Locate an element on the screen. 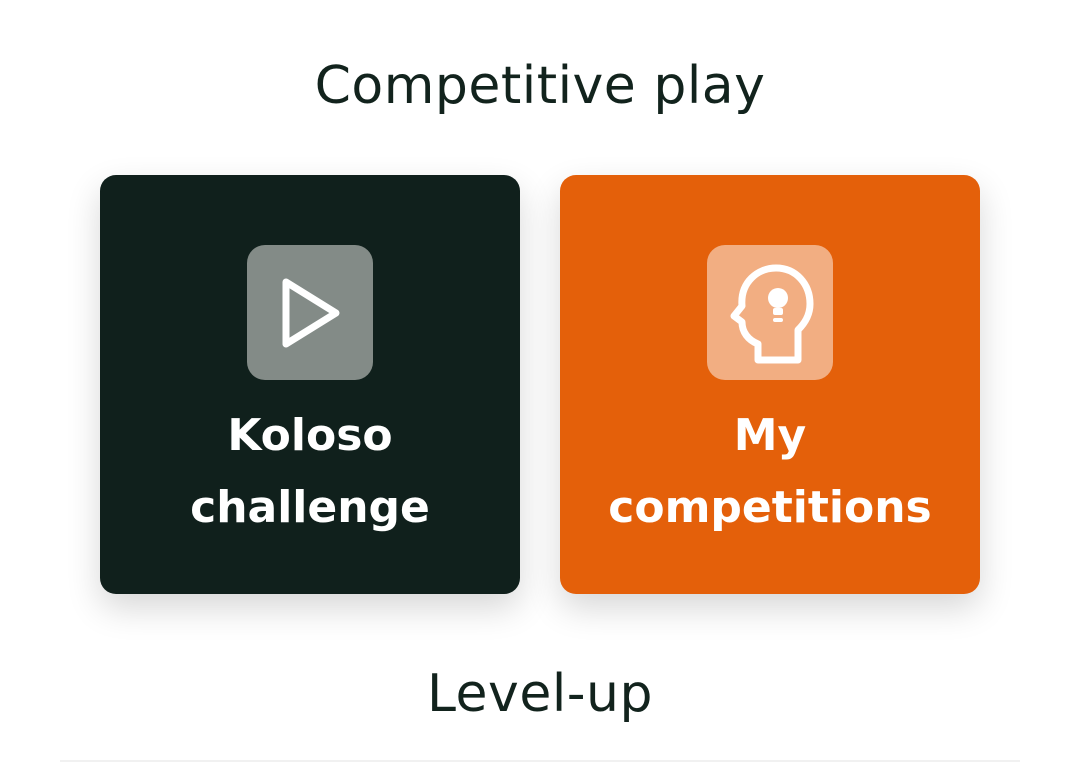 This screenshot has width=1080, height=766. play-icon-tile is located at coordinates (310, 312).